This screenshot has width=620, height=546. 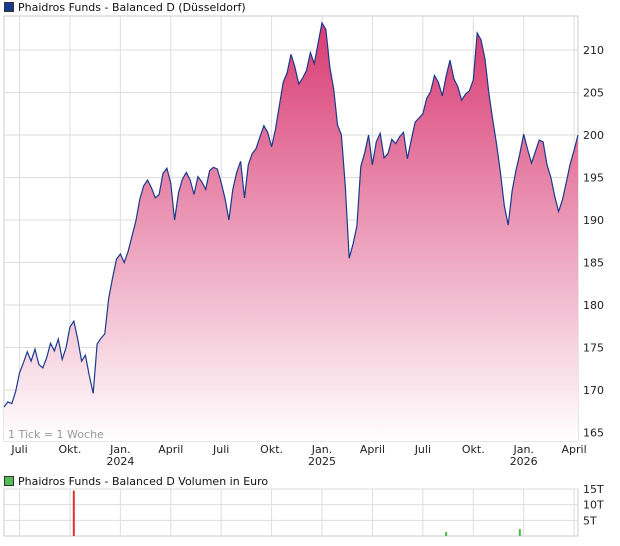 I want to click on y-tick-label: 175, so click(x=593, y=348).